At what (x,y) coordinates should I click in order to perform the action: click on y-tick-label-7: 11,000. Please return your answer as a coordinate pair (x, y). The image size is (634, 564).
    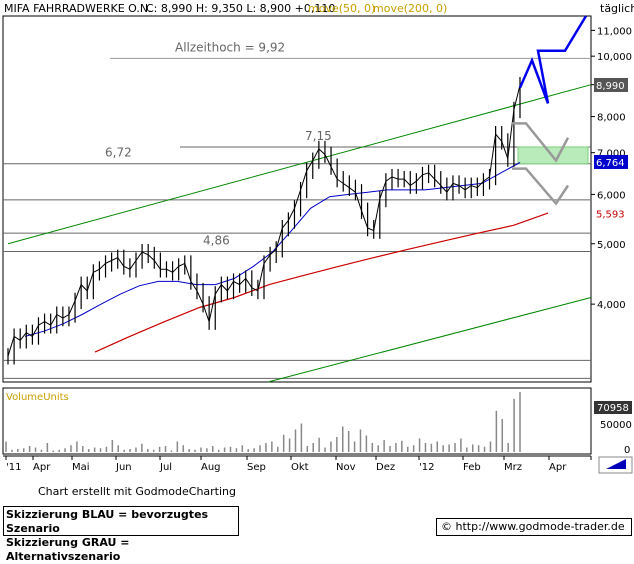
    Looking at the image, I should click on (614, 31).